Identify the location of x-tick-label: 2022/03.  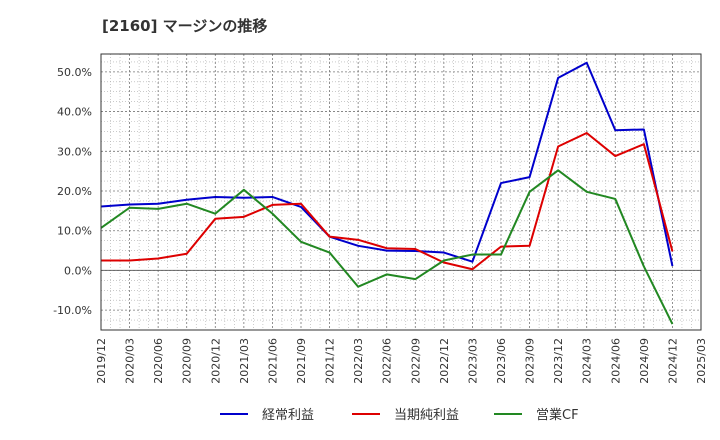
(358, 361).